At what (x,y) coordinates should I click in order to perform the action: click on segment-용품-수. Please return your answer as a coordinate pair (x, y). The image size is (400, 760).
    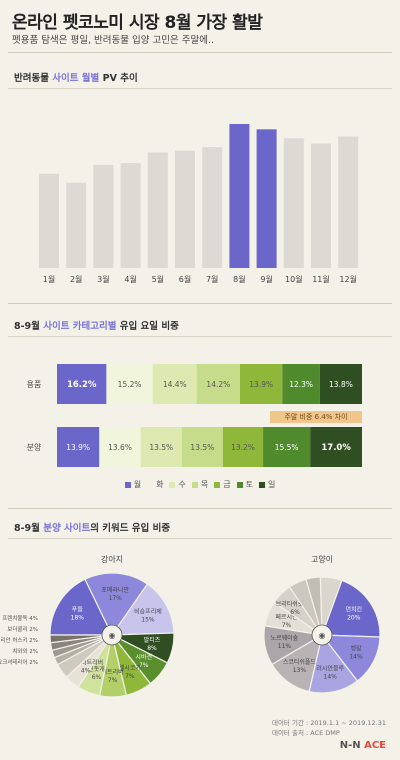
    Looking at the image, I should click on (174, 384).